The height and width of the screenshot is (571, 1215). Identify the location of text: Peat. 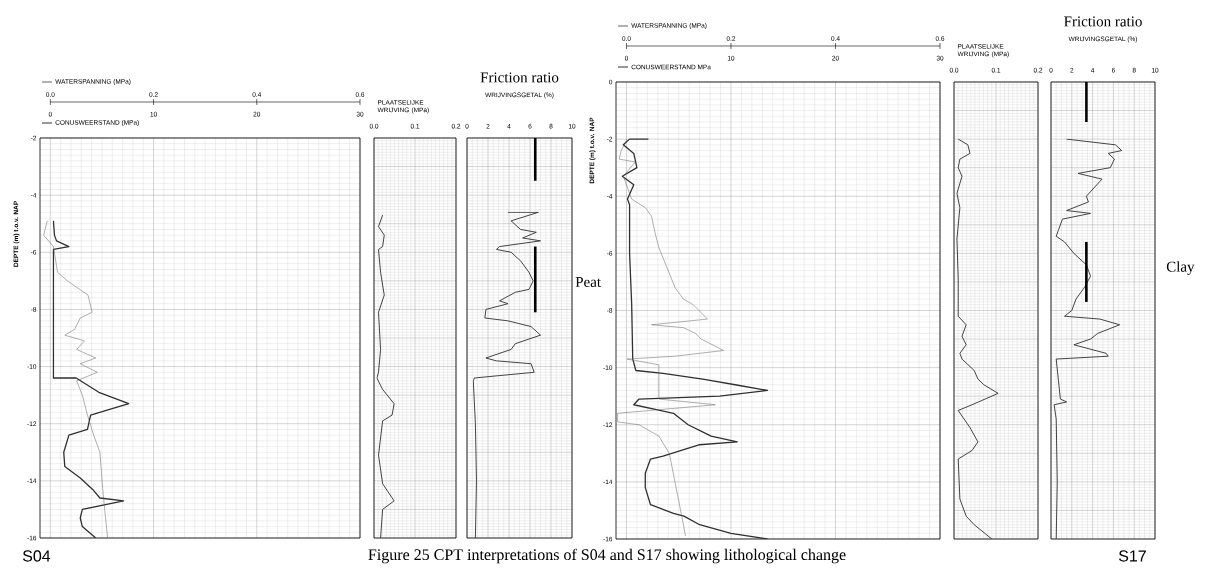
(588, 282).